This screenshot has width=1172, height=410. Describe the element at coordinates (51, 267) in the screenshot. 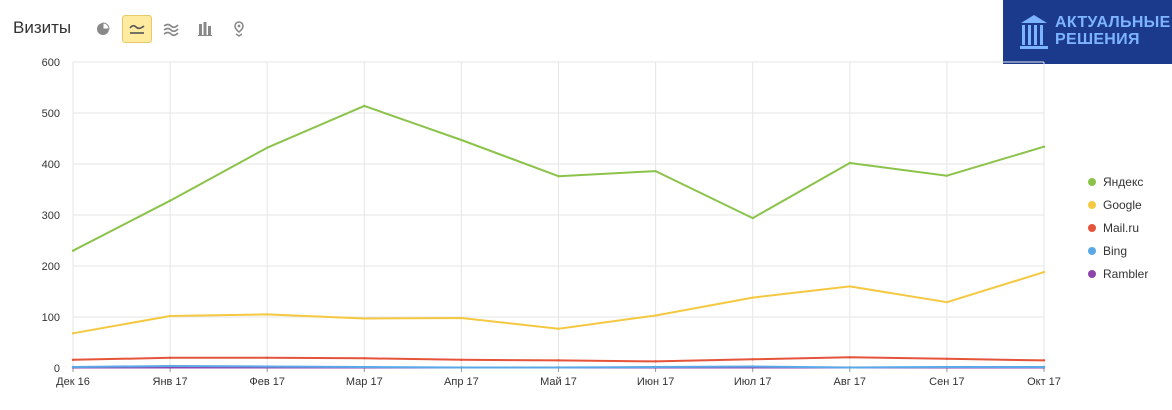

I see `y-tick-label: 200` at that location.